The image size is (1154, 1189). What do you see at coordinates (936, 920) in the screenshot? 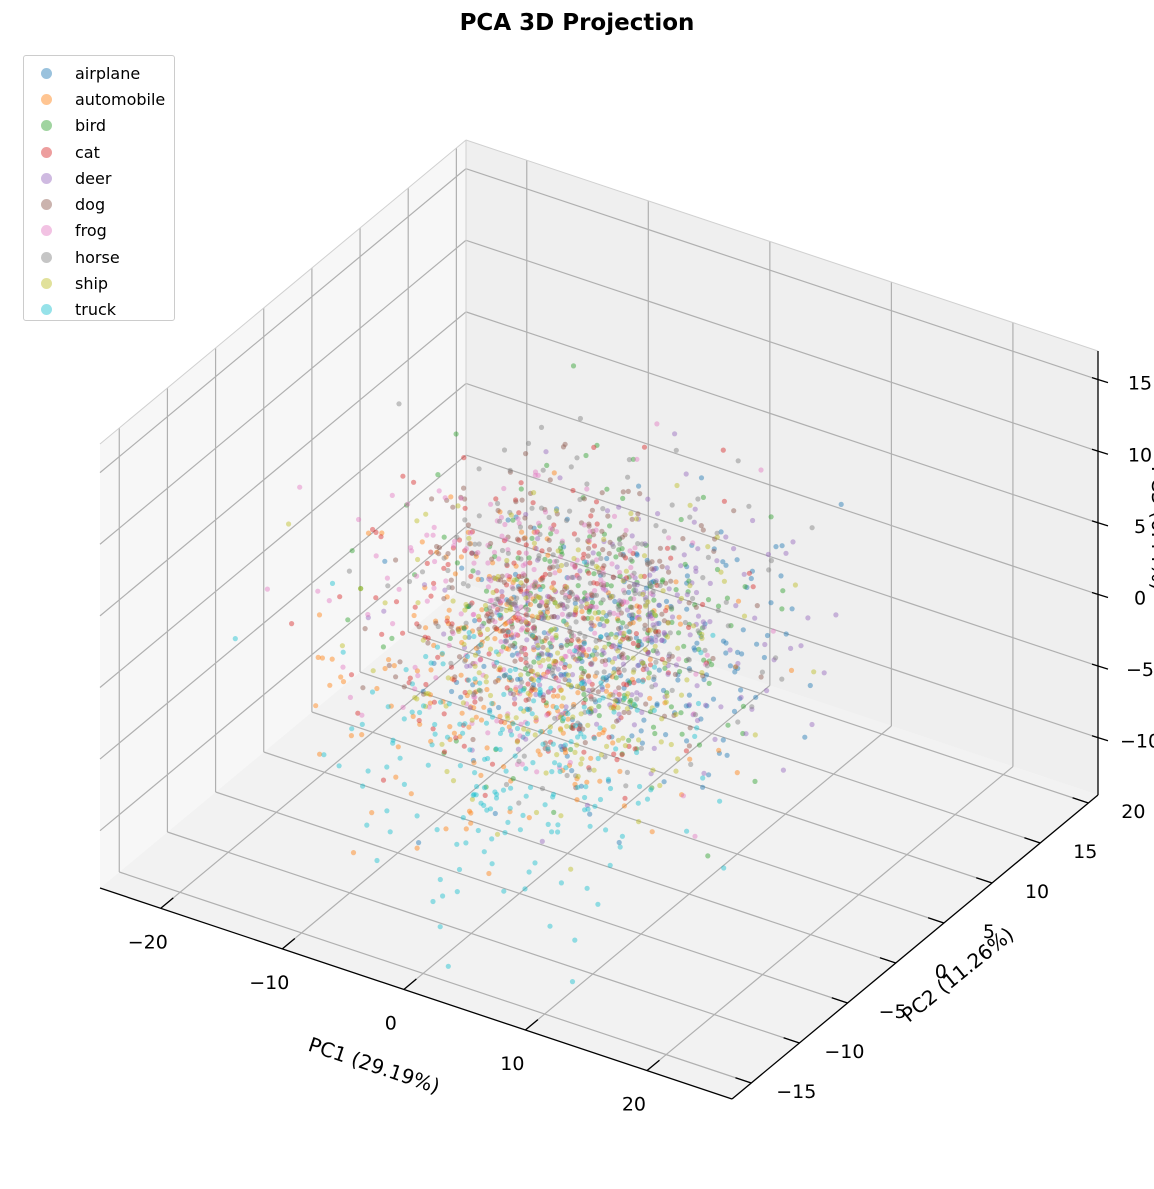
I see `y-tick` at bounding box center [936, 920].